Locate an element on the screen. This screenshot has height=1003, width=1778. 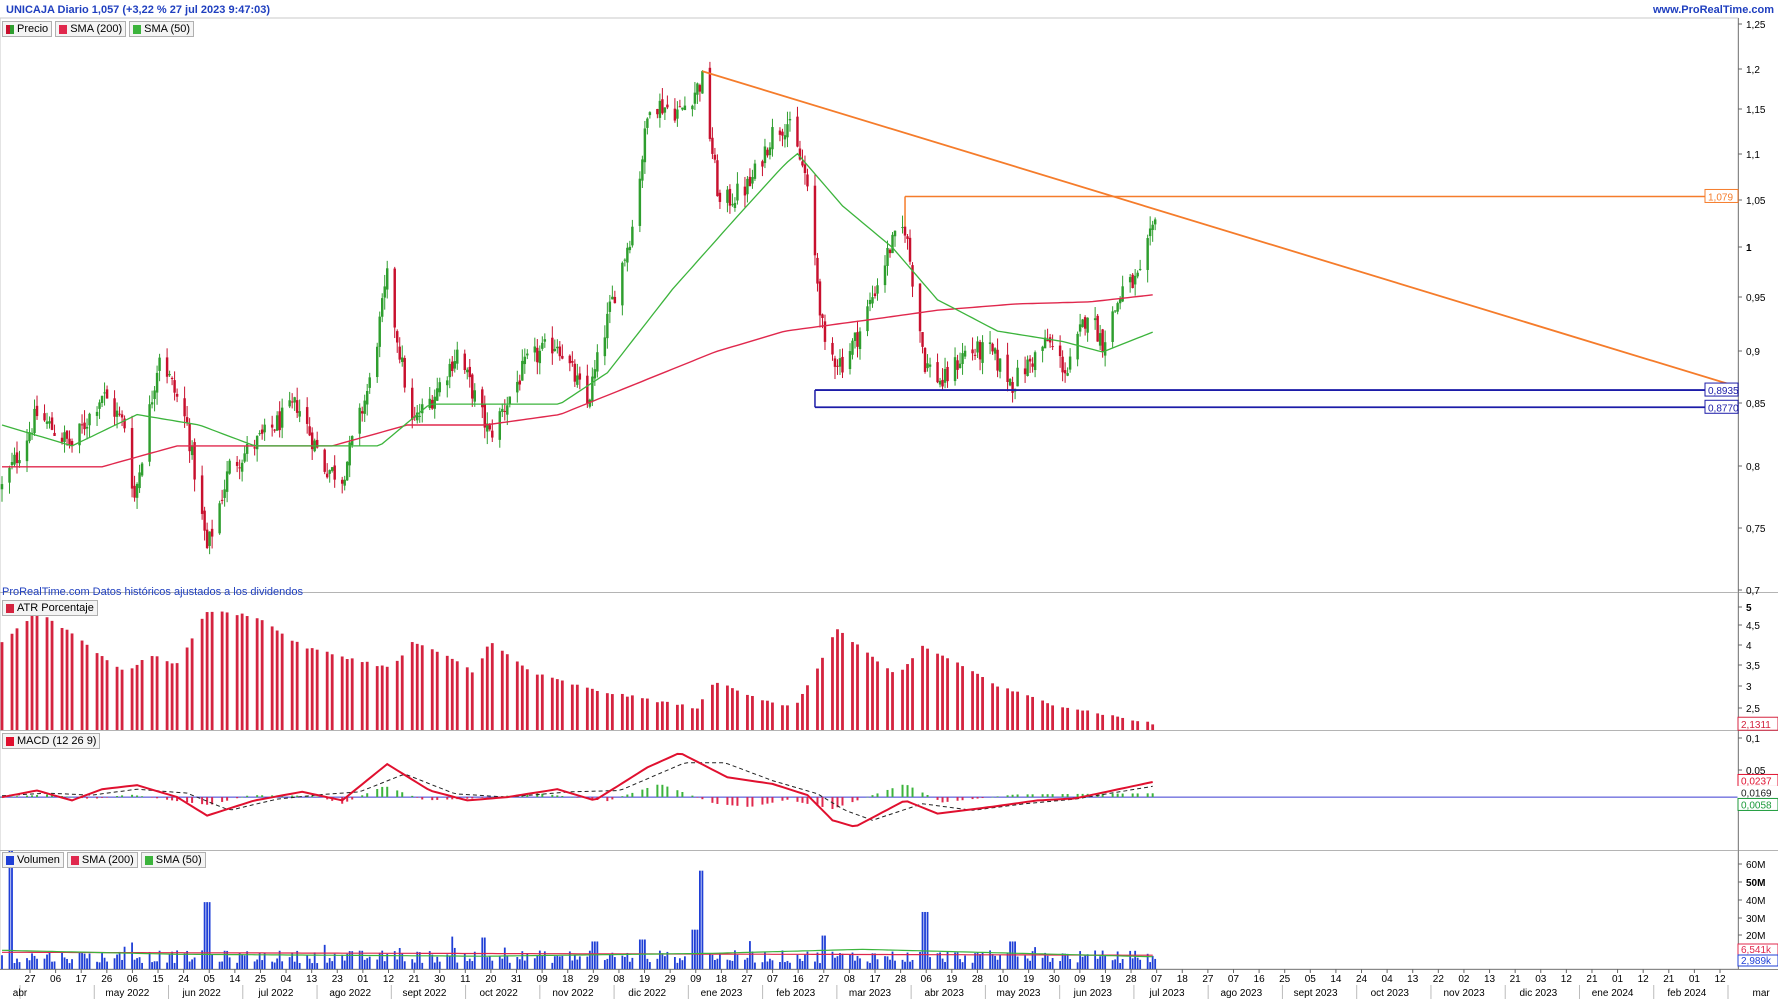
price-legend: Precio SMA (200) SMA (50) is located at coordinates (98, 29).